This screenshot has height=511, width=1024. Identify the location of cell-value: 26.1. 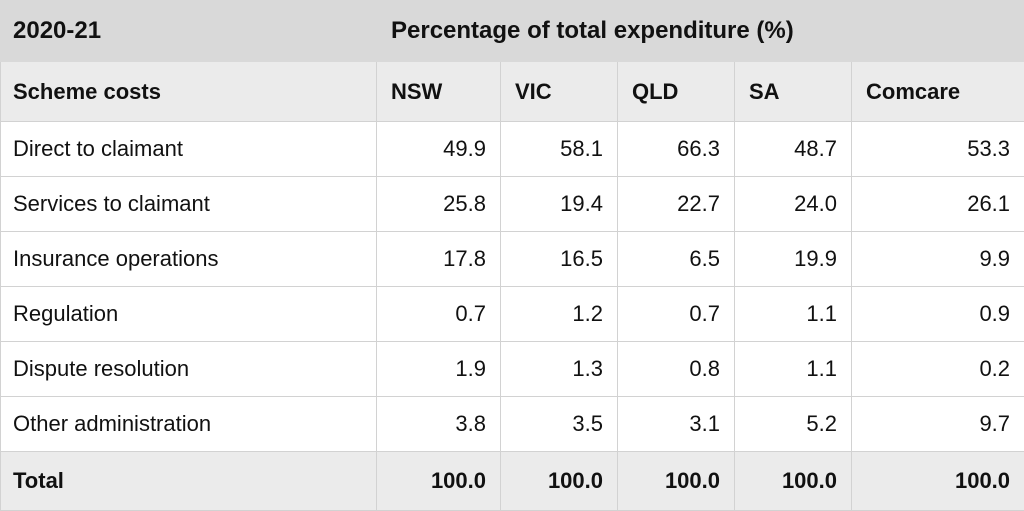
(938, 204).